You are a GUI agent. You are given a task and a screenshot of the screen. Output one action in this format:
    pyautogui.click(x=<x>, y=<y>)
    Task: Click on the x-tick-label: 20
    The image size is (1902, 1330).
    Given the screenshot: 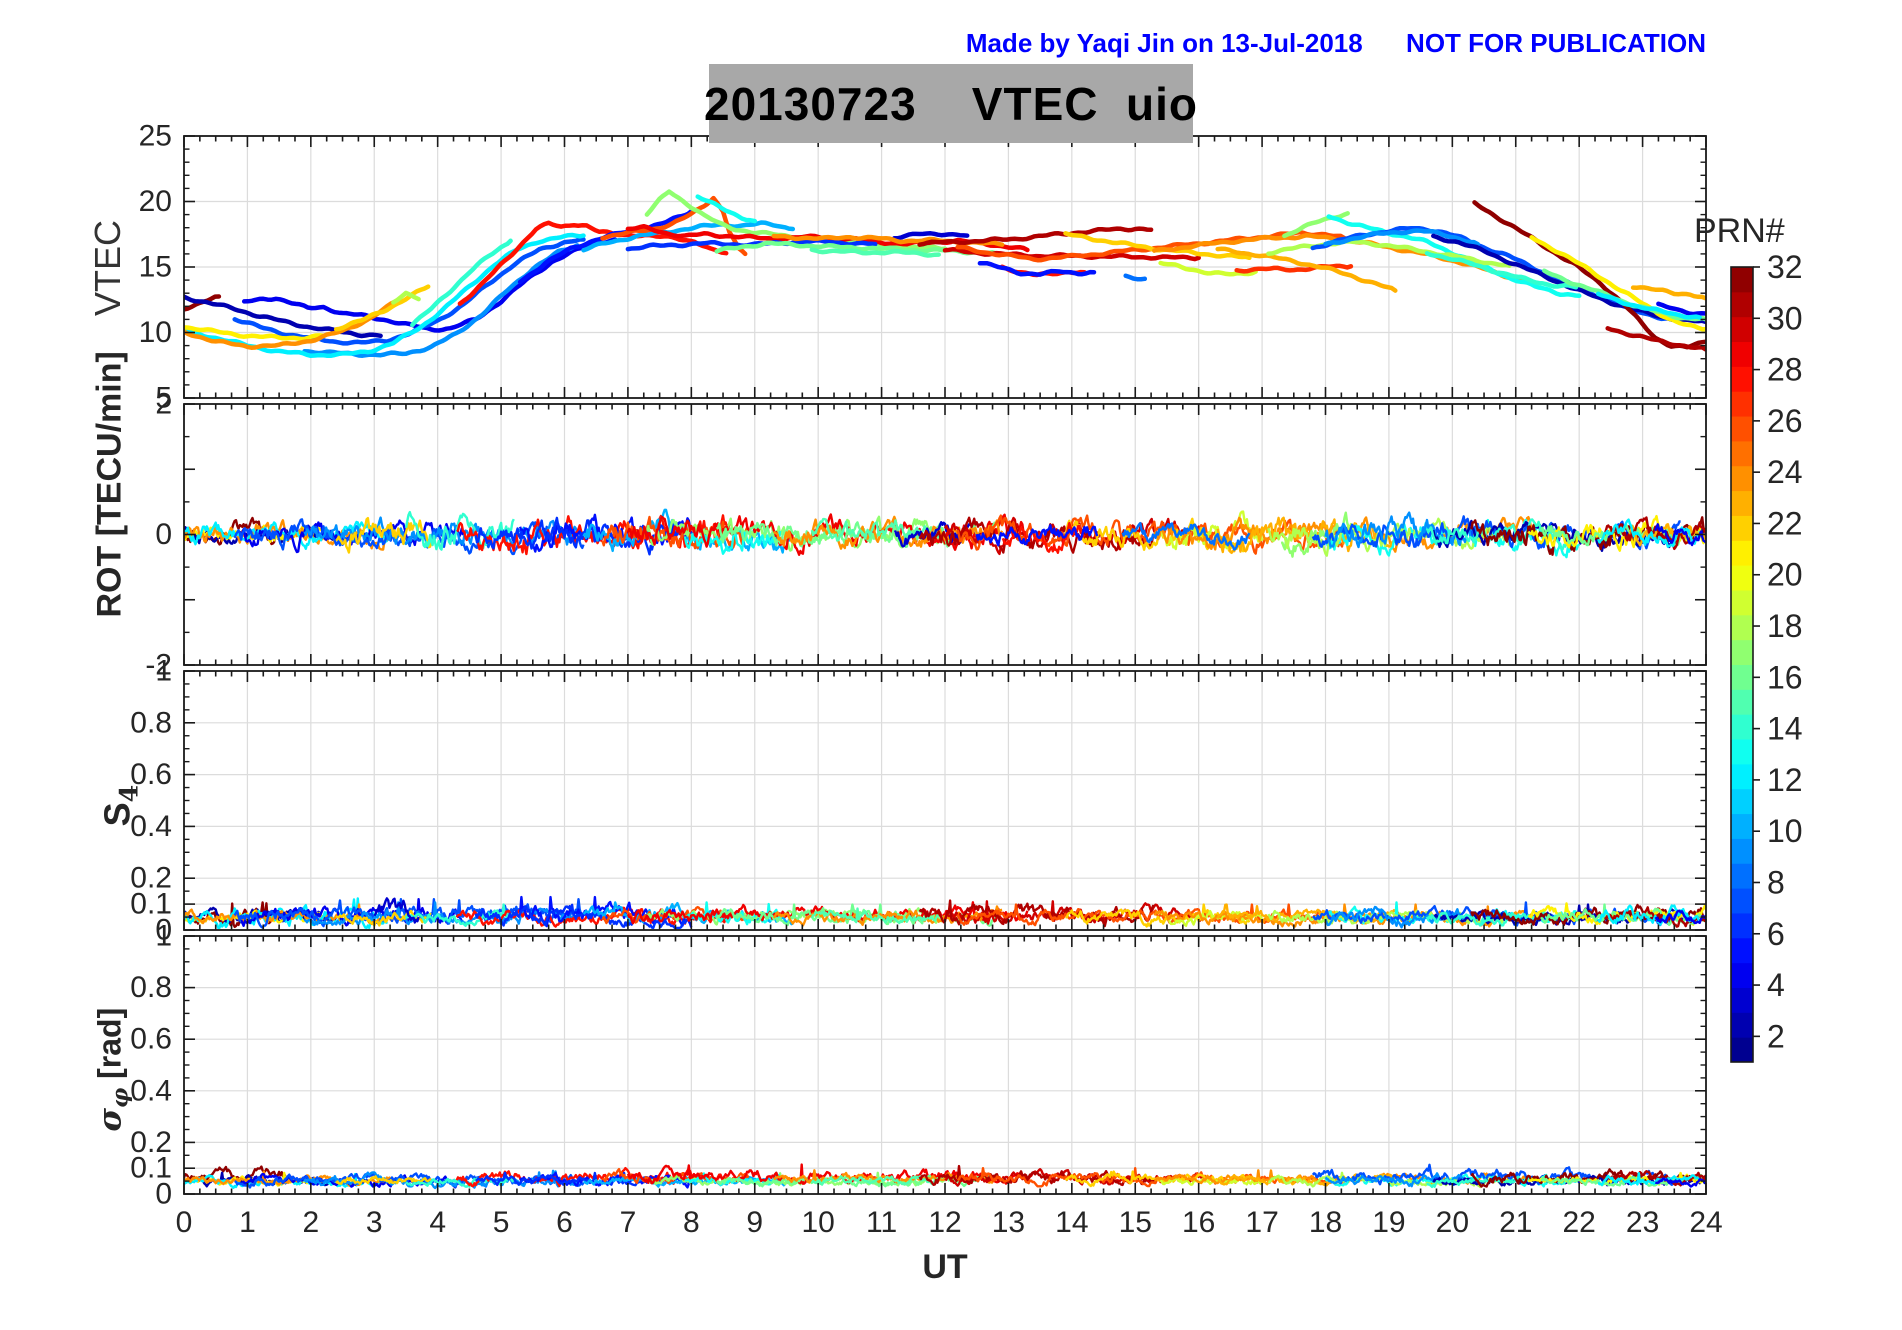 What is the action you would take?
    pyautogui.click(x=1452, y=1222)
    